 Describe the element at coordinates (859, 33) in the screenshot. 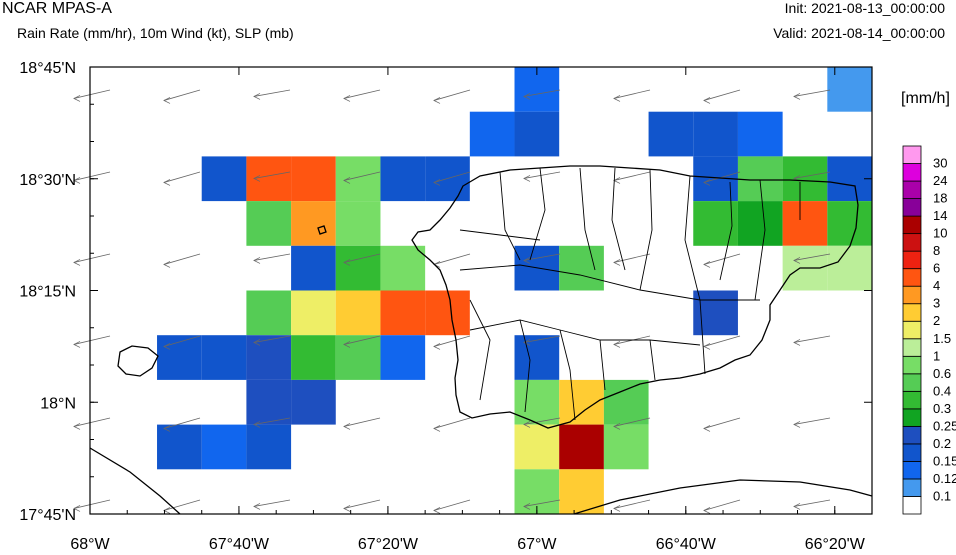

I see `valid-time: Valid: 2021-08-14_00:00:00` at that location.